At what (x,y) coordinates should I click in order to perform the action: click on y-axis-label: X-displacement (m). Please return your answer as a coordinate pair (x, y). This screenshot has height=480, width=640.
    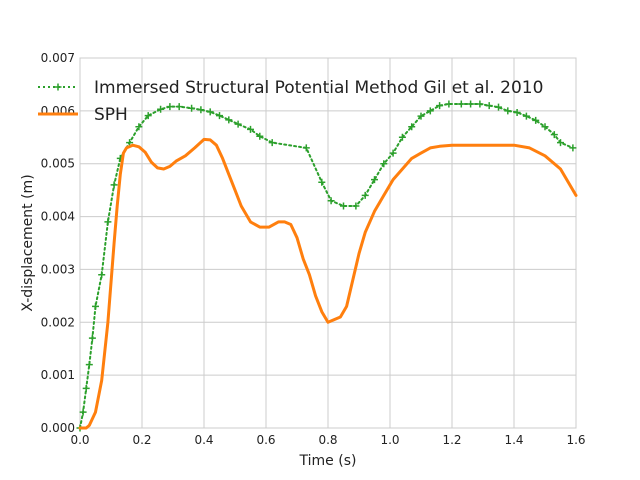
    Looking at the image, I should click on (28, 242).